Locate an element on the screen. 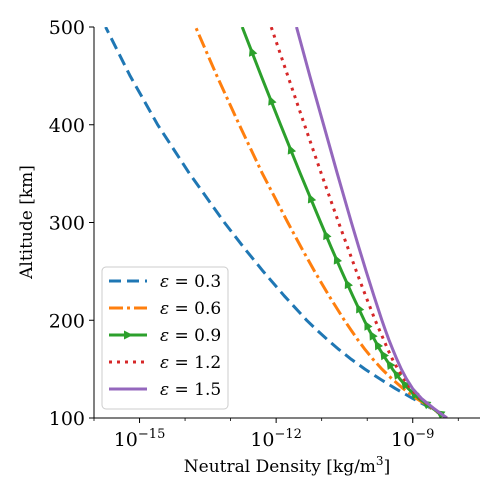 The height and width of the screenshot is (500, 500). y-tick-label: 300 is located at coordinates (67, 224).